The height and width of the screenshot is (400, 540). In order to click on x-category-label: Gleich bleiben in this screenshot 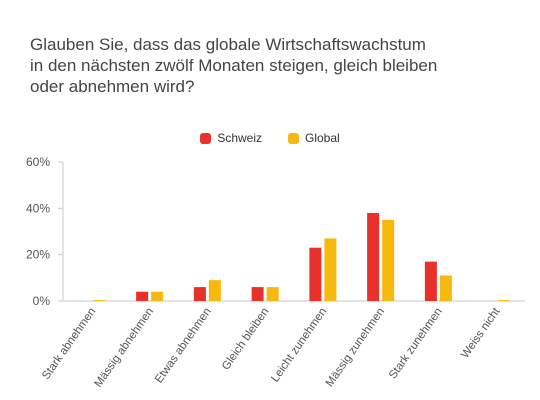, I will do `click(246, 339)`.